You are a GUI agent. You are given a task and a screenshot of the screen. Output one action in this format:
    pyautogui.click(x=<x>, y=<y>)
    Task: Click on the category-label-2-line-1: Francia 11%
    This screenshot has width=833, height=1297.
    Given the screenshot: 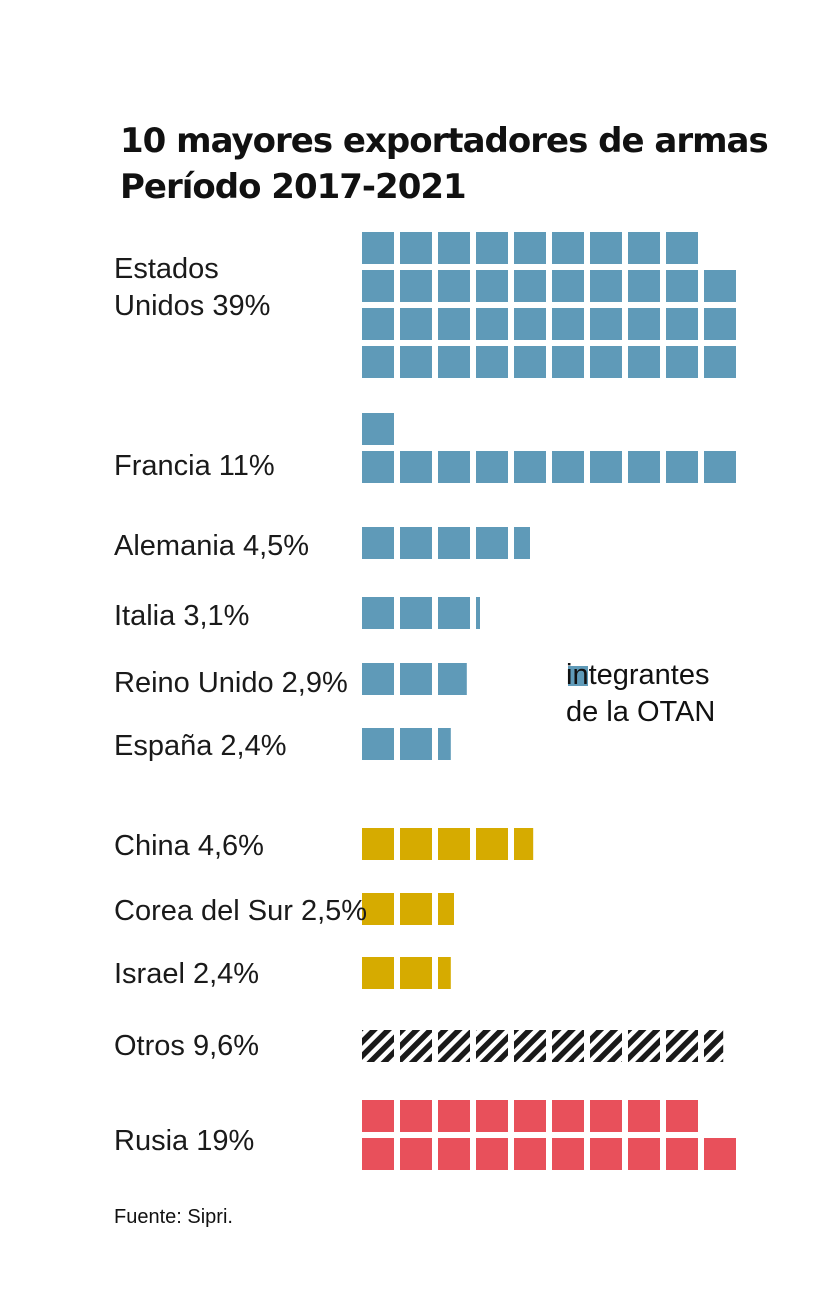 What is the action you would take?
    pyautogui.click(x=194, y=466)
    